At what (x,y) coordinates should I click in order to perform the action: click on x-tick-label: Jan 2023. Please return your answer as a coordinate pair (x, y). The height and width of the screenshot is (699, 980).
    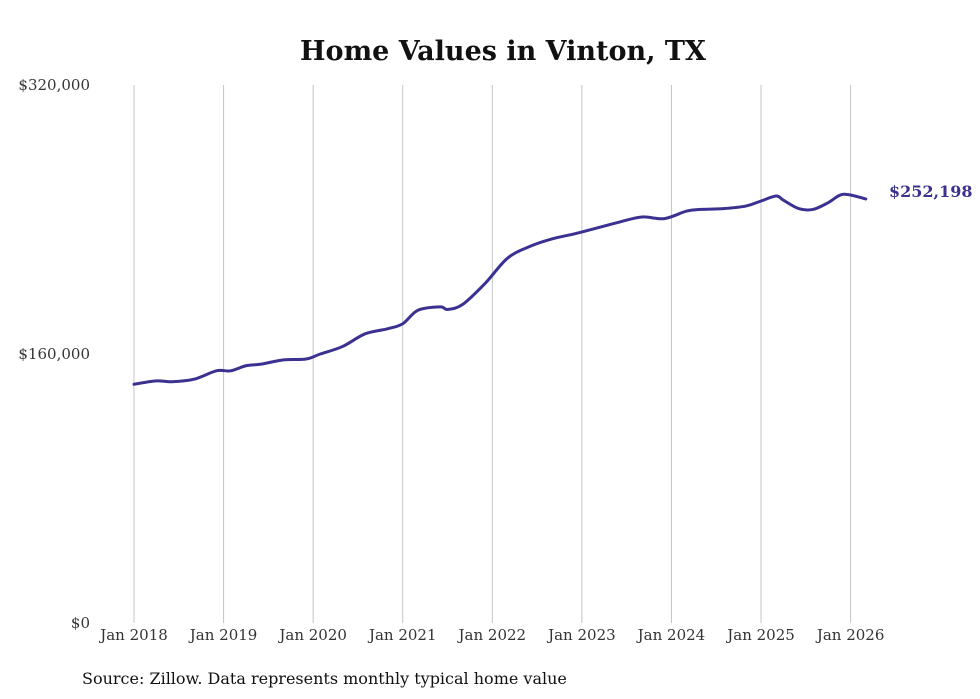
    Looking at the image, I should click on (581, 635).